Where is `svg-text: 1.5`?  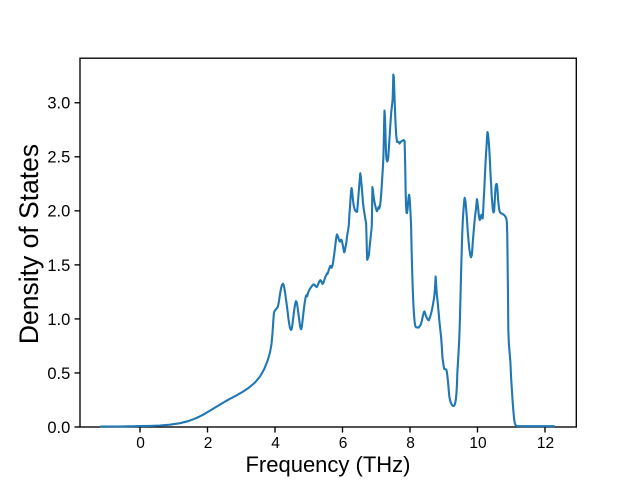 svg-text: 1.5 is located at coordinates (58, 266).